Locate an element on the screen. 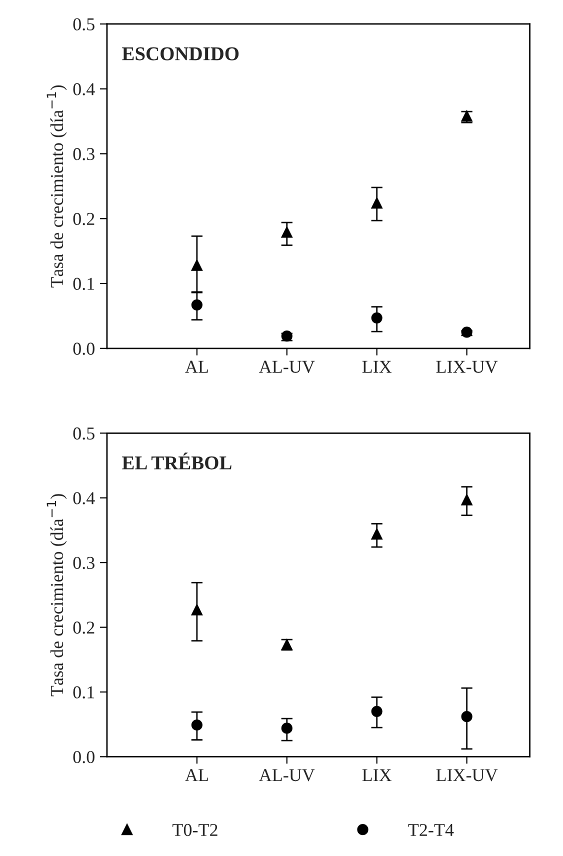 Image resolution: width=563 pixels, height=856 pixels. legend-label: T2-T4 is located at coordinates (431, 830).